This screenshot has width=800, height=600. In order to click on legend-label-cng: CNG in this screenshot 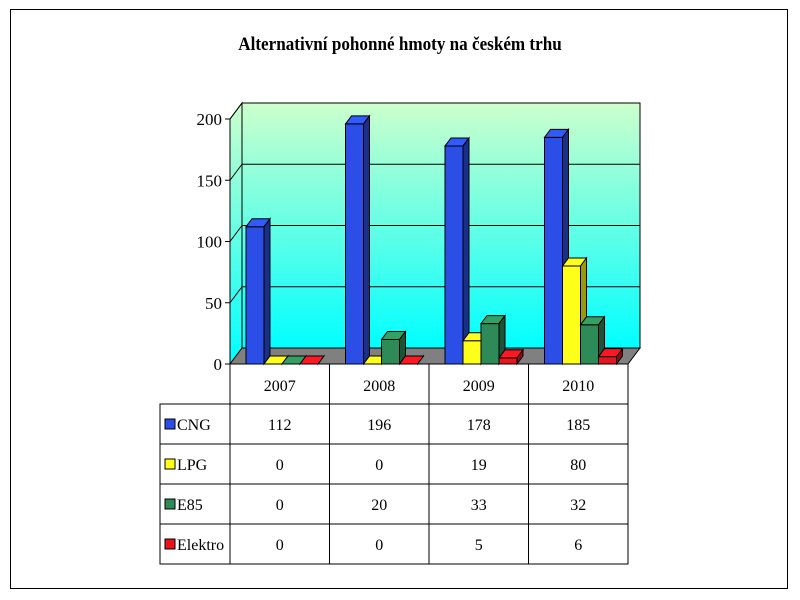, I will do `click(194, 425)`.